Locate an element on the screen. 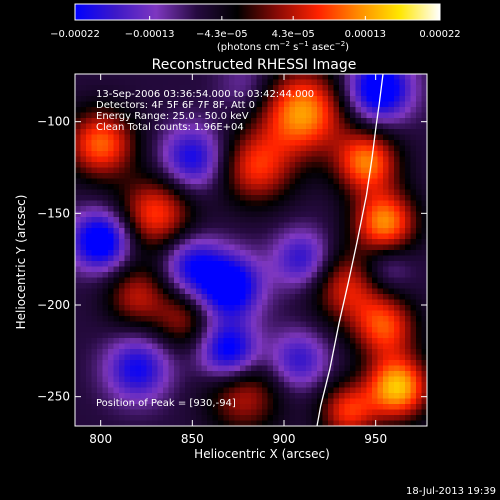 The height and width of the screenshot is (500, 500). y-tick-label: −250 is located at coordinates (53, 397).